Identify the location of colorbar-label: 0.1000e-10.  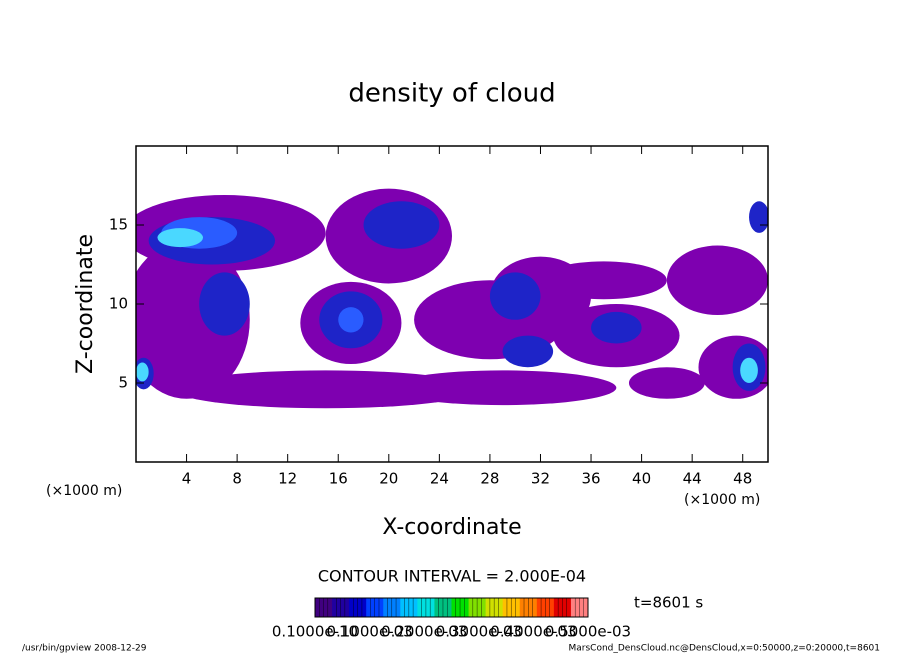
(315, 632).